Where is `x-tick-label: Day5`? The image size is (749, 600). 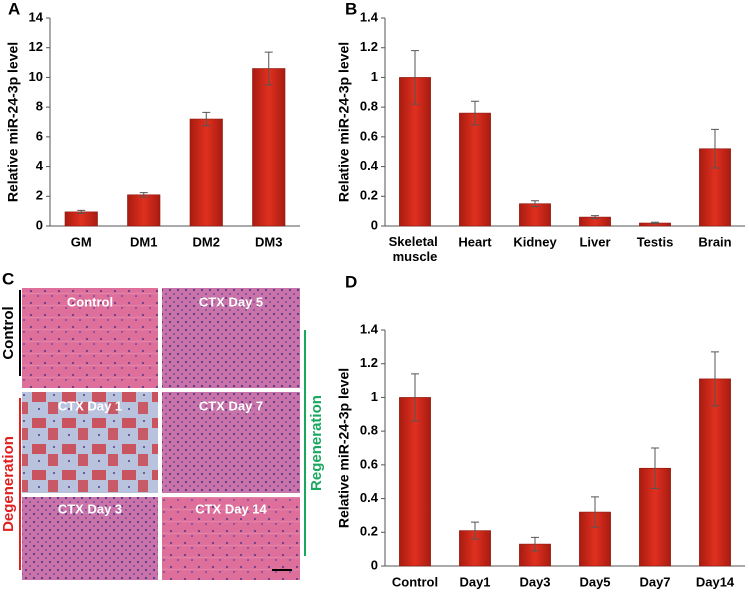 x-tick-label: Day5 is located at coordinates (594, 581).